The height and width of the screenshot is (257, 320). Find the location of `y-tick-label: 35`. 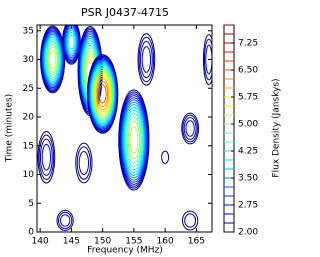

y-tick-label: 35 is located at coordinates (28, 31).